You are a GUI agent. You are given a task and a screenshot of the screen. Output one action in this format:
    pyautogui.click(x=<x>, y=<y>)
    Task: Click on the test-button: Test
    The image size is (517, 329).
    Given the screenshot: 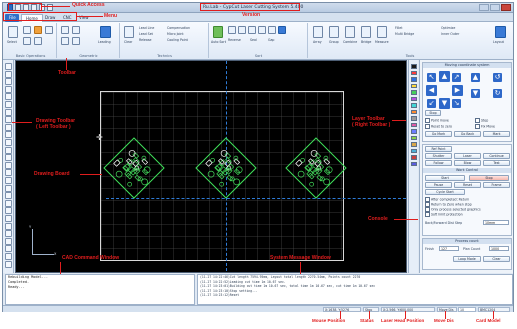 What is the action you would take?
    pyautogui.click(x=496, y=163)
    